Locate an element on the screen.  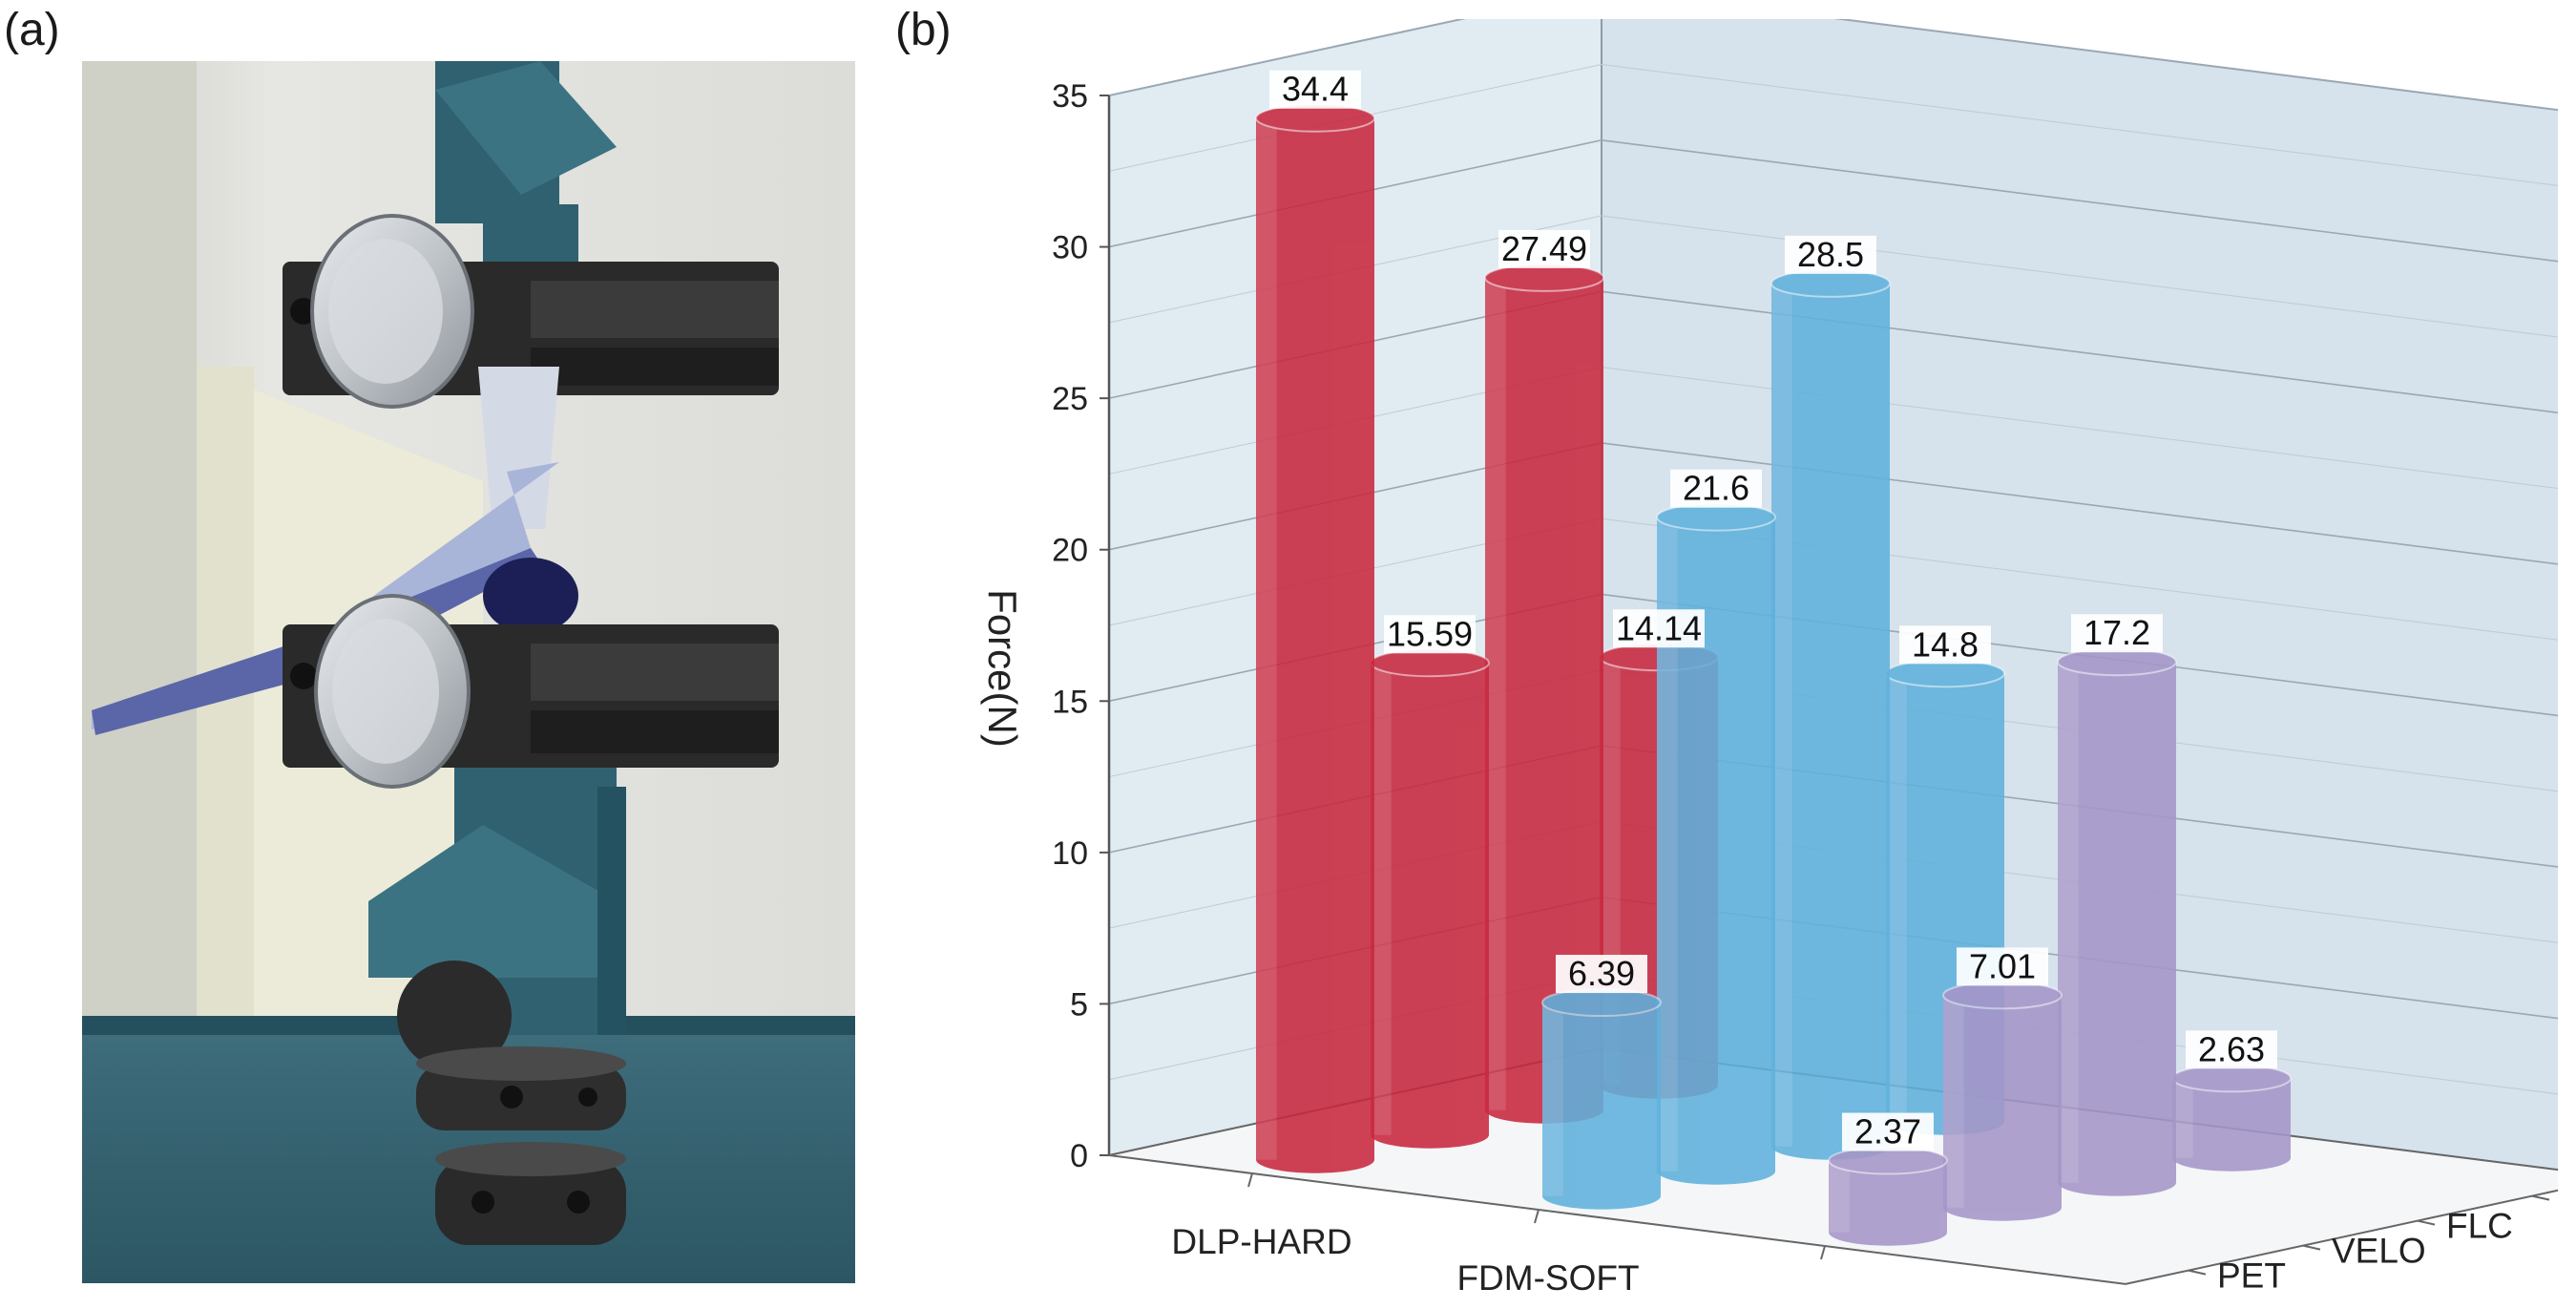
value-label: 17.2 is located at coordinates (2117, 633).